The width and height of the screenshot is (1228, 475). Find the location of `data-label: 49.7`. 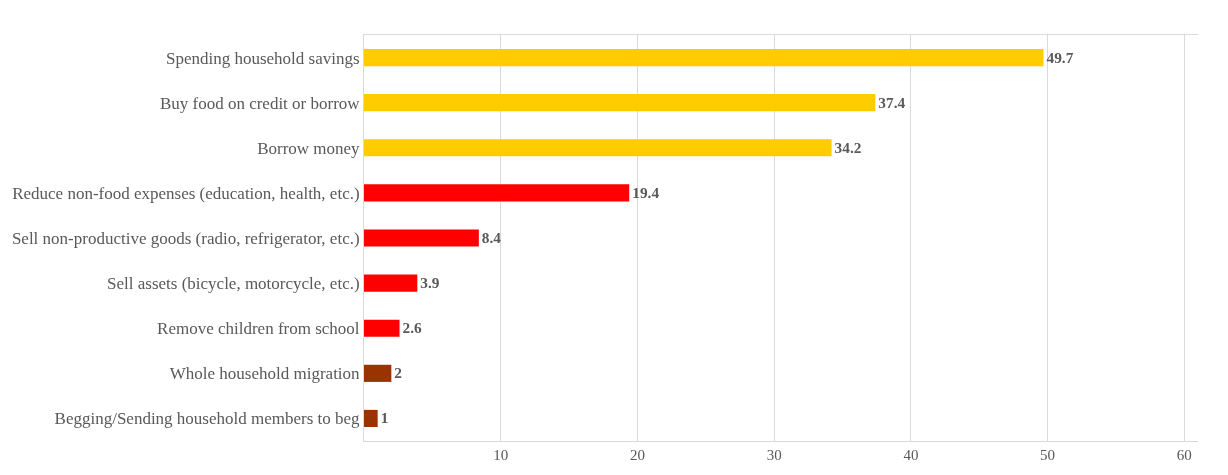

data-label: 49.7 is located at coordinates (1060, 57).